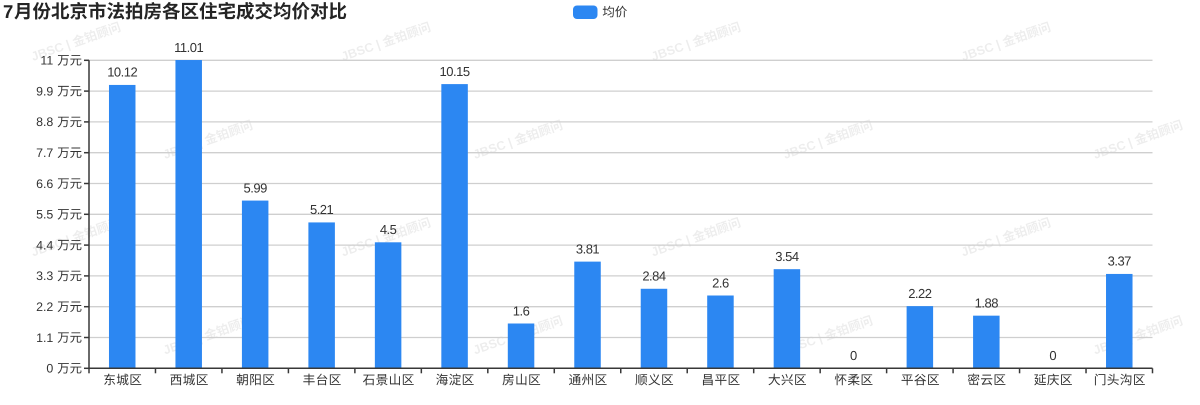 The image size is (1200, 405). Describe the element at coordinates (44, 91) in the screenshot. I see `svg-text: 9.9` at that location.